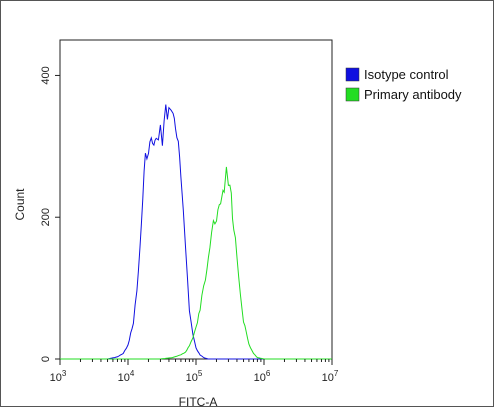 This screenshot has width=494, height=407. What do you see at coordinates (126, 376) in the screenshot?
I see `x-tick-label: 10⁴` at bounding box center [126, 376].